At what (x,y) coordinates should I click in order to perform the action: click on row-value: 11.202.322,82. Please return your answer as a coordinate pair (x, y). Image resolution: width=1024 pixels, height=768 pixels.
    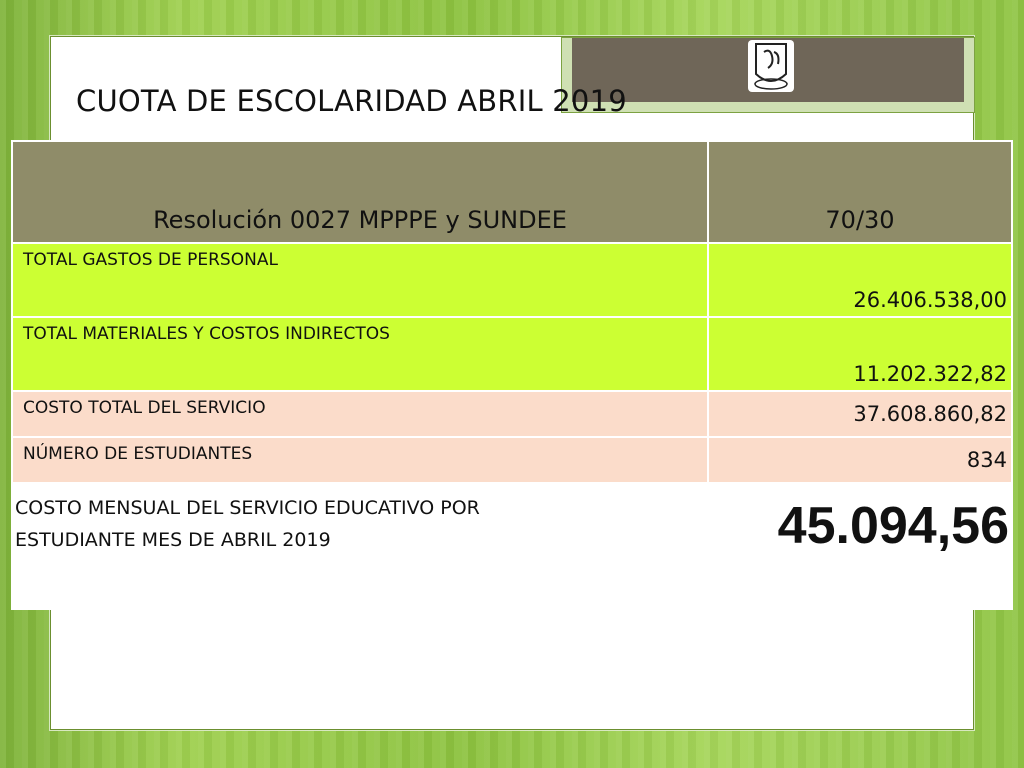
    Looking at the image, I should click on (860, 354).